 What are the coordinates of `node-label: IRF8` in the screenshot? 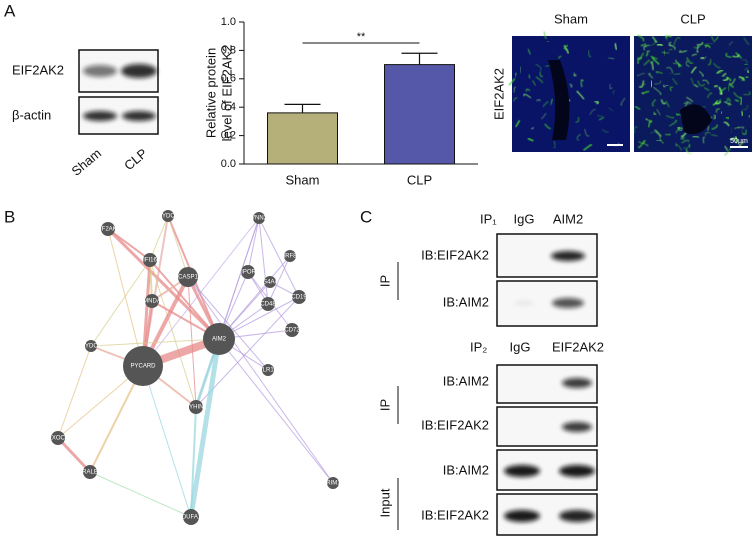 It's located at (290, 257).